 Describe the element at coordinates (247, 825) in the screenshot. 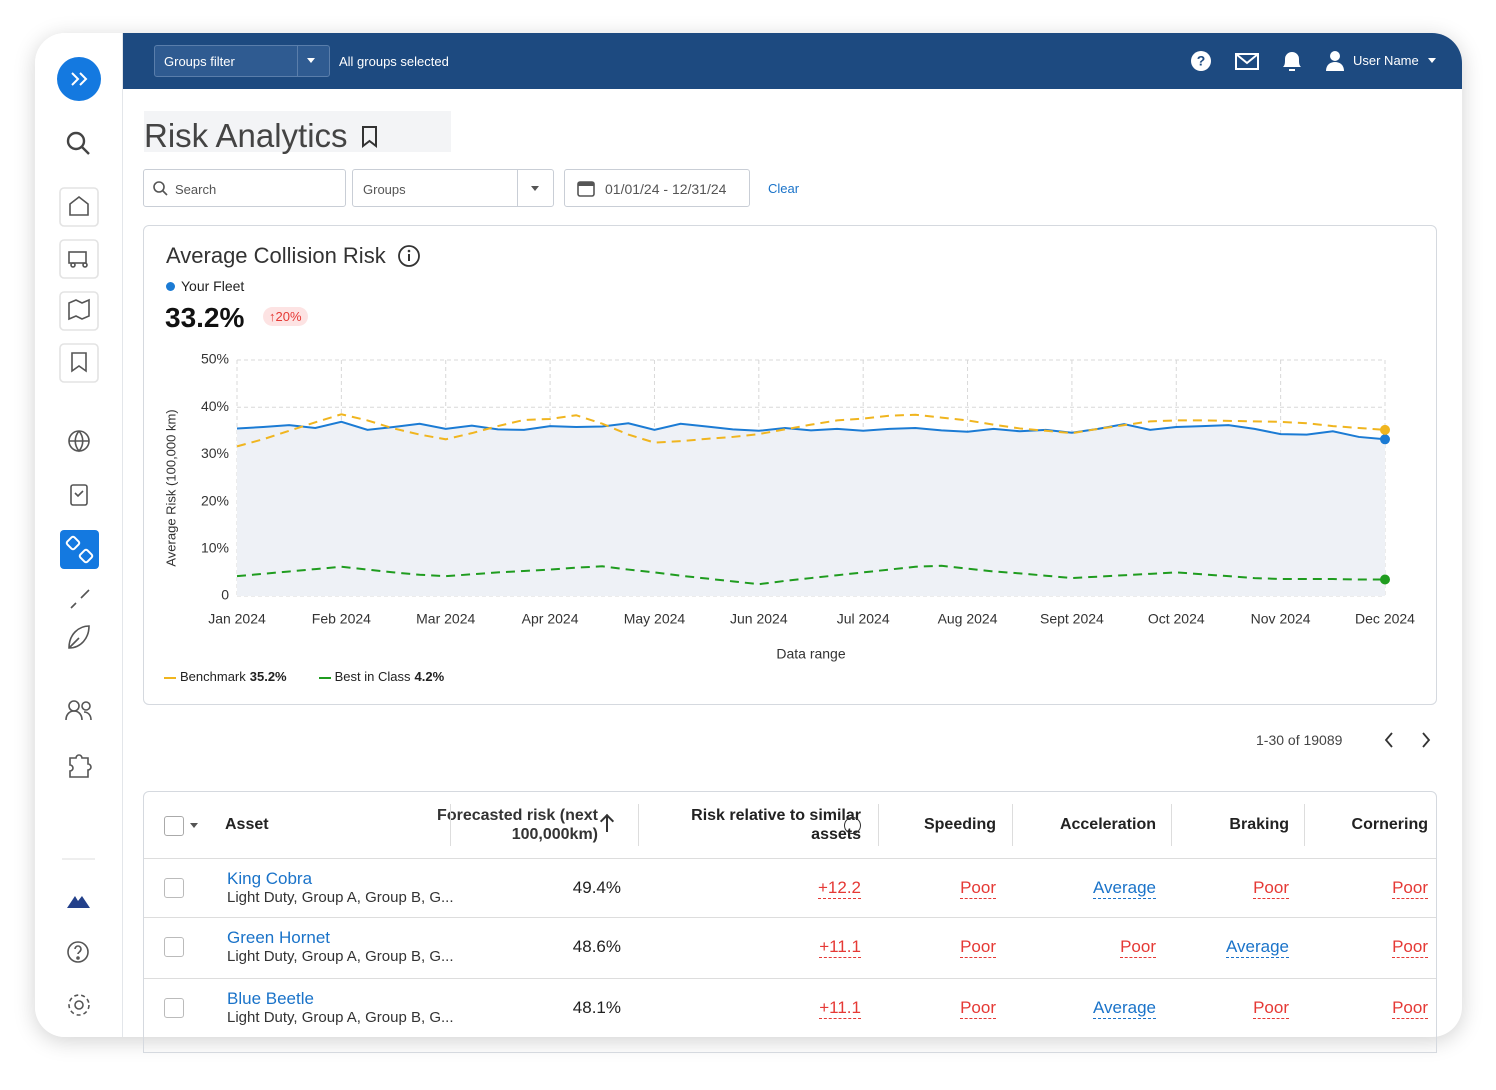

I see `column-header: Asset` at that location.